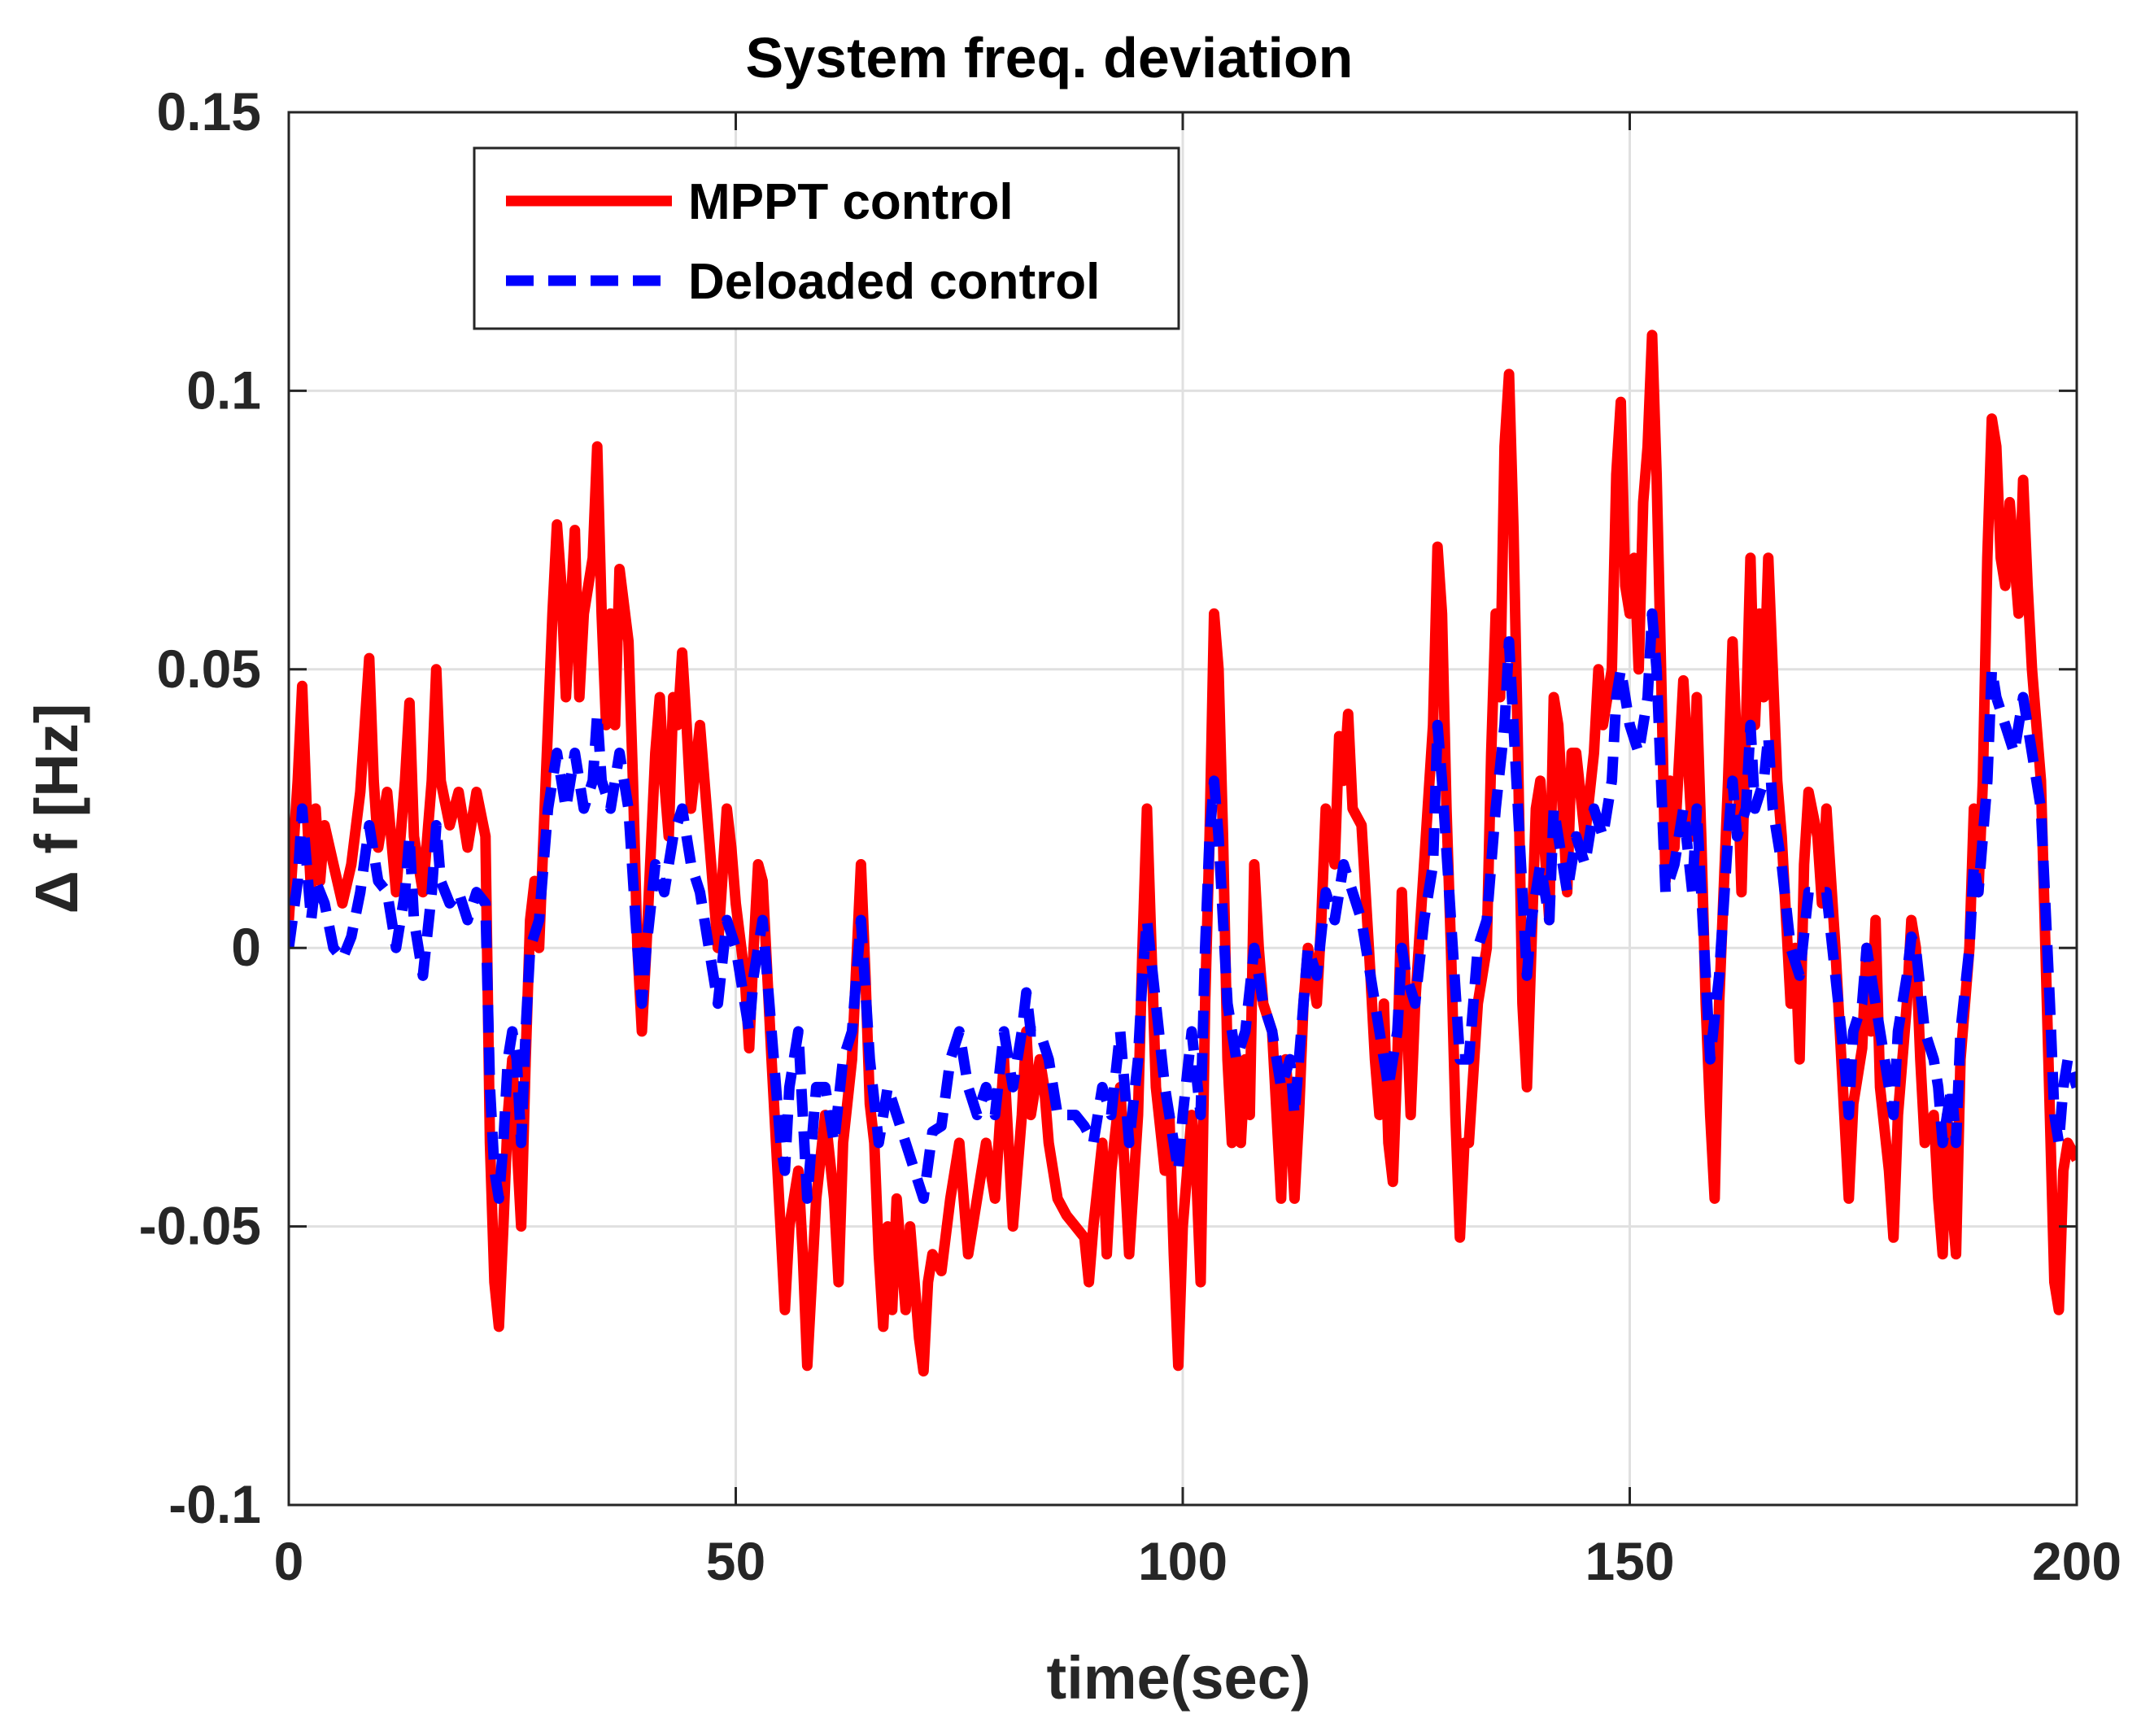 The height and width of the screenshot is (1736, 2141). Describe the element at coordinates (1179, 1678) in the screenshot. I see `x-axis-label: time(sec)` at that location.